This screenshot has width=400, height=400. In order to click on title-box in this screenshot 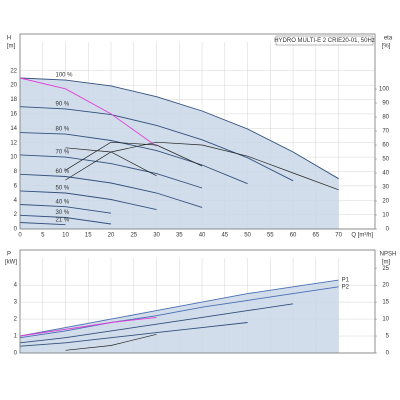, I will do `click(324, 40)`.